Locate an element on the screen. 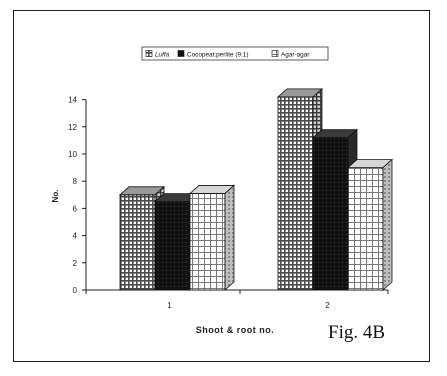  y-tick-label: 10 is located at coordinates (72, 154).